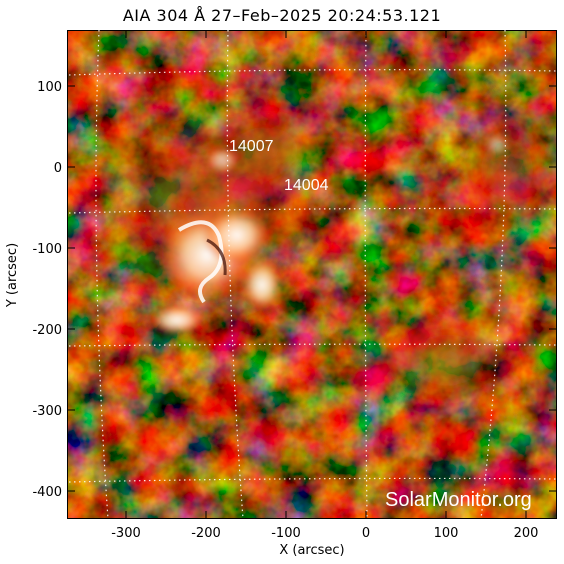  I want to click on y-axis-label: Y (arcsec), so click(12, 275).